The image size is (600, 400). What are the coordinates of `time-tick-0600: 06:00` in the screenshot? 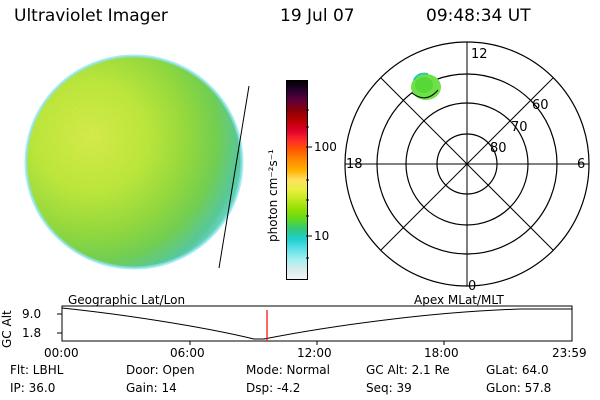 It's located at (187, 353).